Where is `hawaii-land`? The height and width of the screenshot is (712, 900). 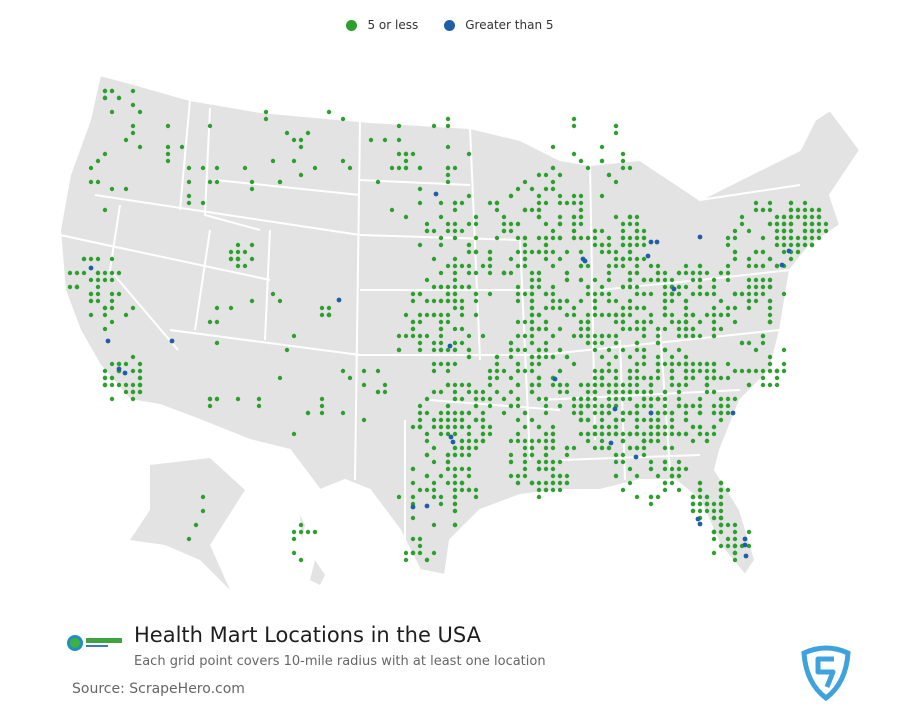 hawaii-land is located at coordinates (312, 550).